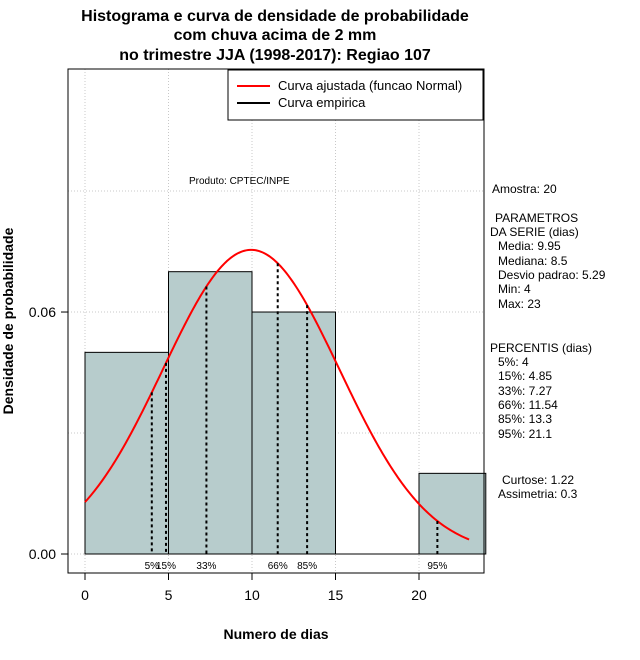 This screenshot has height=660, width=640. What do you see at coordinates (239, 181) in the screenshot?
I see `product-annotation: Produto: CPTEC/INPE` at bounding box center [239, 181].